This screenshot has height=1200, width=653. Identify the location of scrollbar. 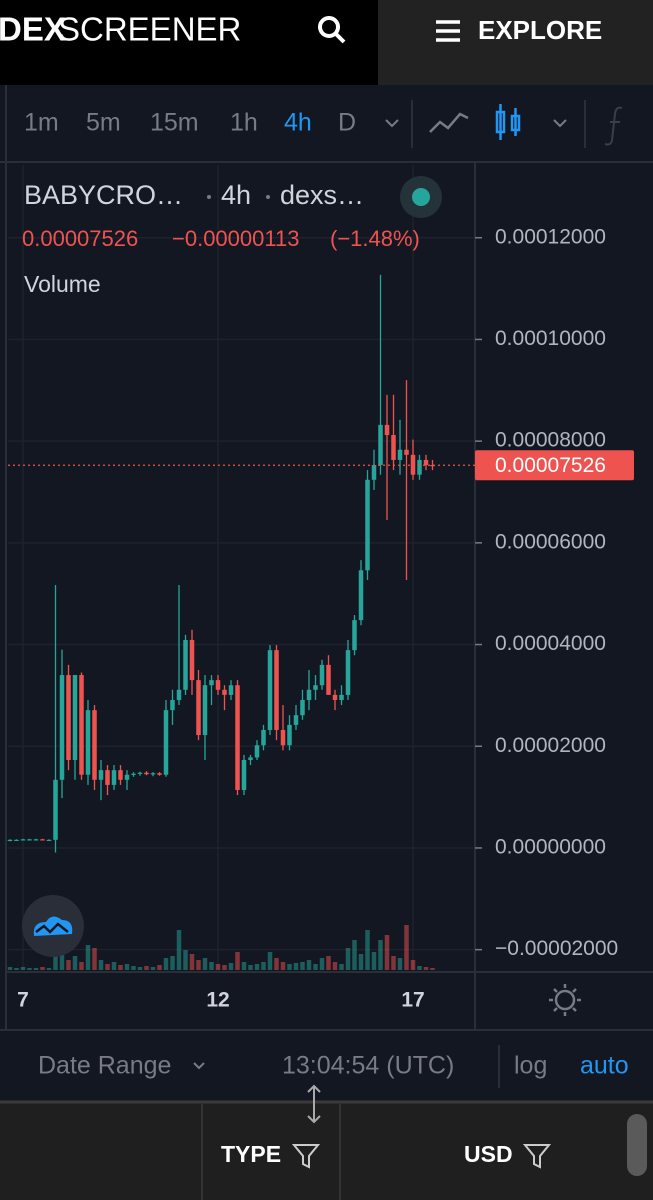
(637, 1145).